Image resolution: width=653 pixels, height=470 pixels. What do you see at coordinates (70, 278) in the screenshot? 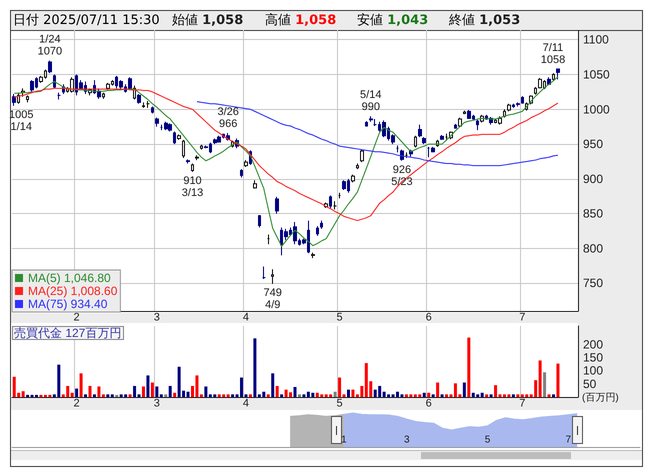
I see `legend-label: MA(5) 1,046.80` at bounding box center [70, 278].